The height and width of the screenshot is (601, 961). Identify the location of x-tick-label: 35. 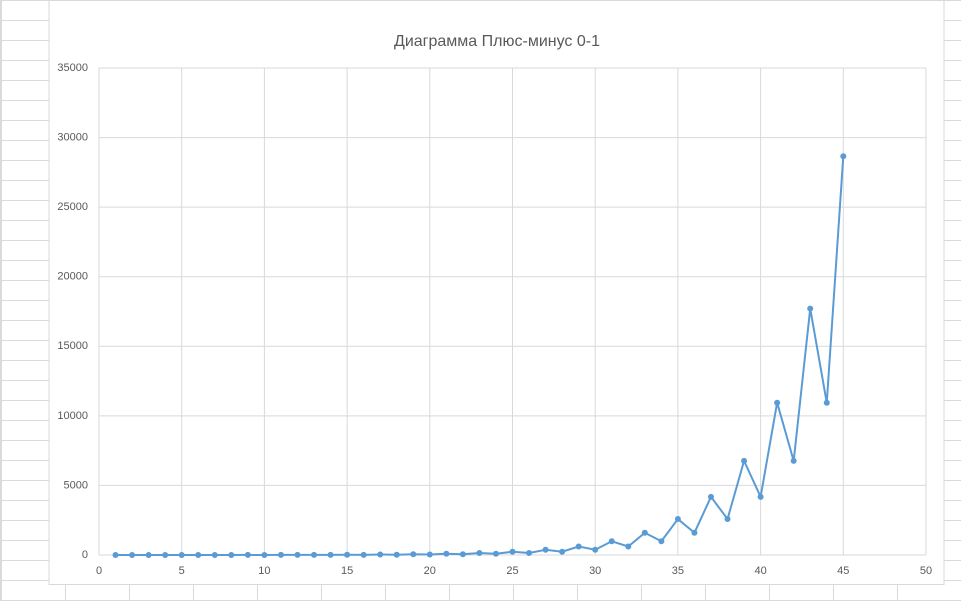
(678, 571).